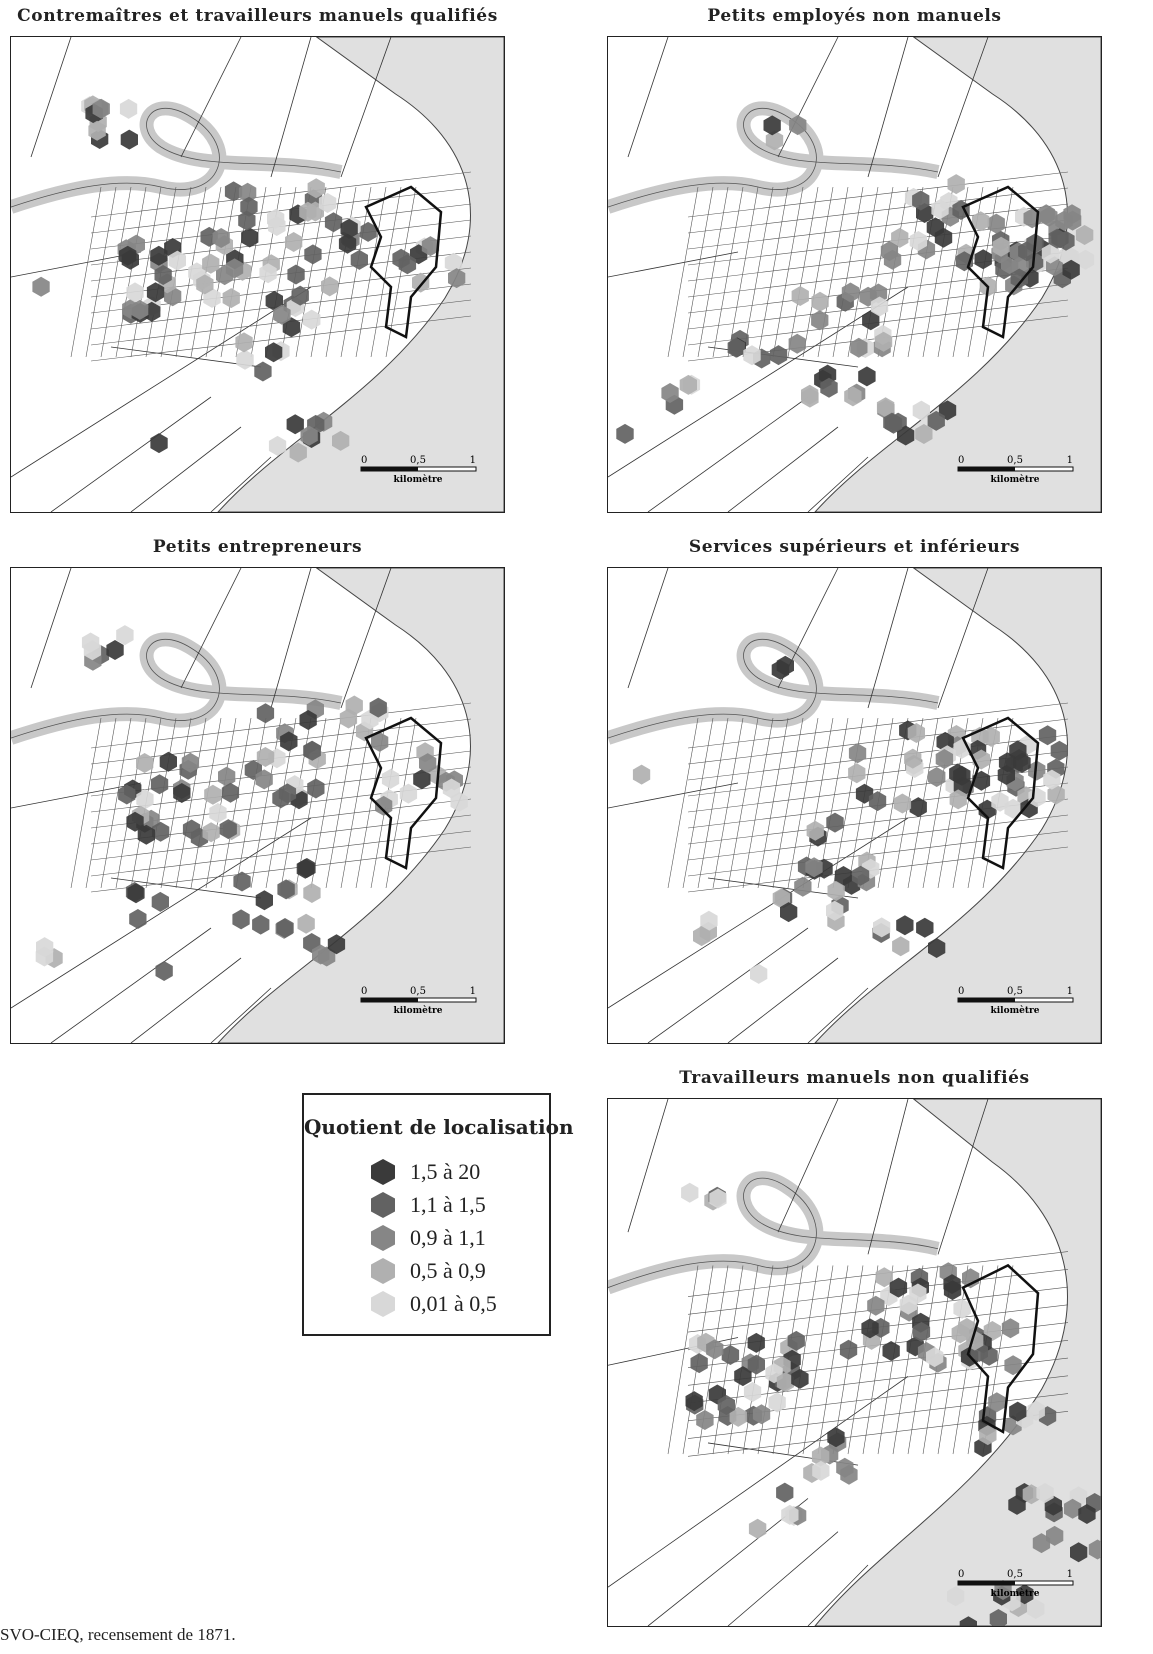 This screenshot has height=1654, width=1153. What do you see at coordinates (1015, 1010) in the screenshot?
I see `scale-unit-label: kilomètre` at bounding box center [1015, 1010].